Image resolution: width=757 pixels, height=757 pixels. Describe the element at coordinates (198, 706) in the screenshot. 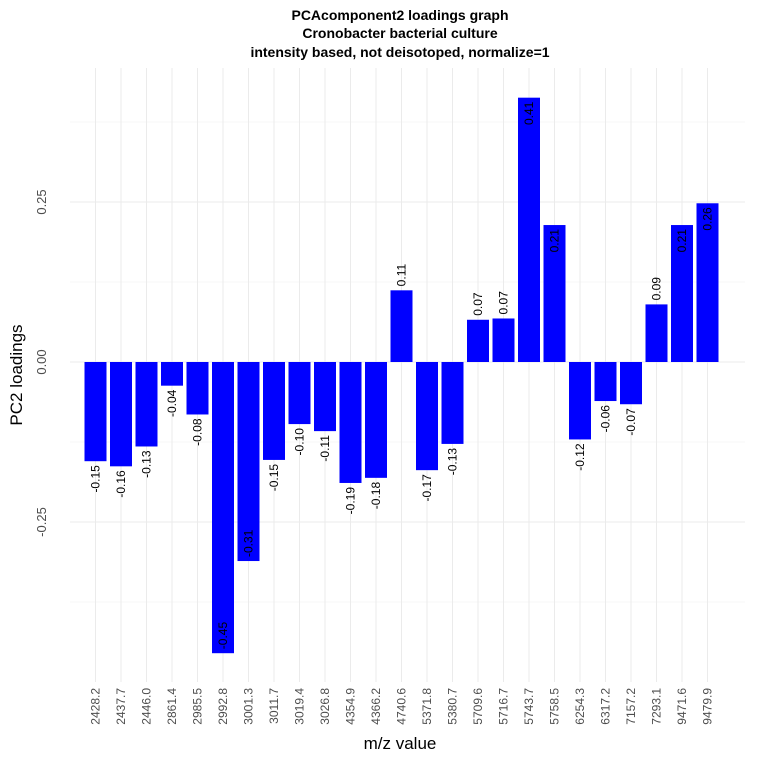

I see `x-tick-label-2985.5: 2985.5` at that location.